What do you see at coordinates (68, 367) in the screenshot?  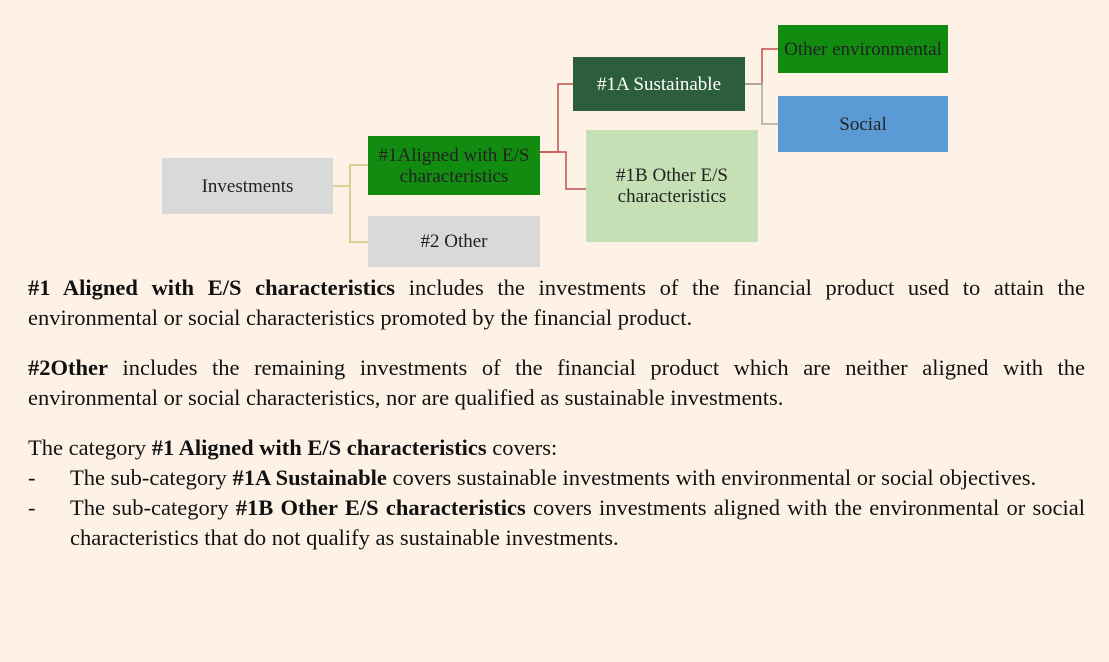 I see `term: #2Other` at bounding box center [68, 367].